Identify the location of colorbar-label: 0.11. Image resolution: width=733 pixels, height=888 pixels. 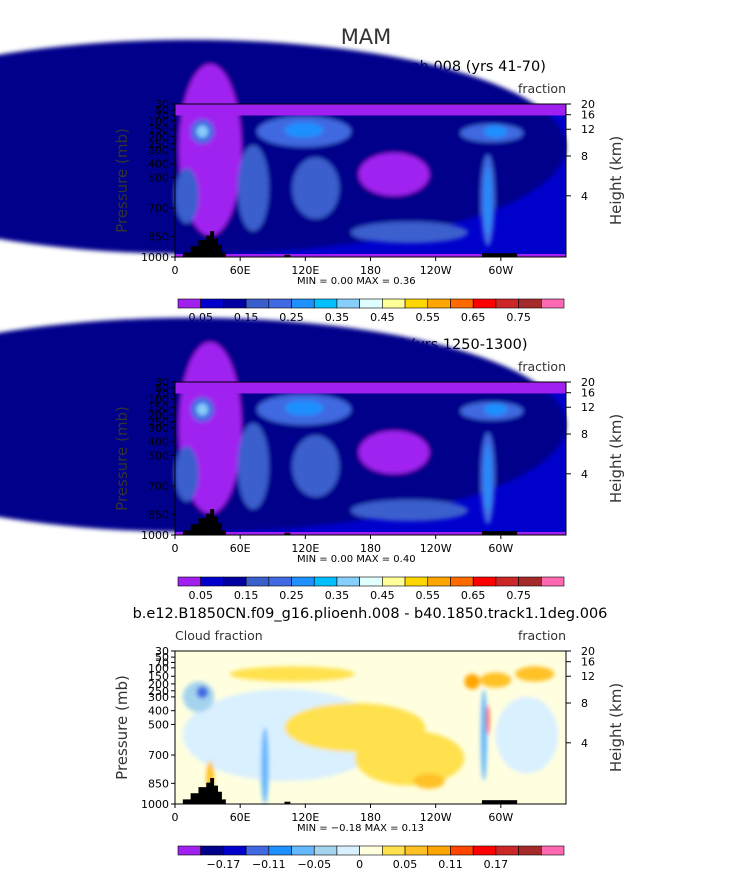
(450, 864).